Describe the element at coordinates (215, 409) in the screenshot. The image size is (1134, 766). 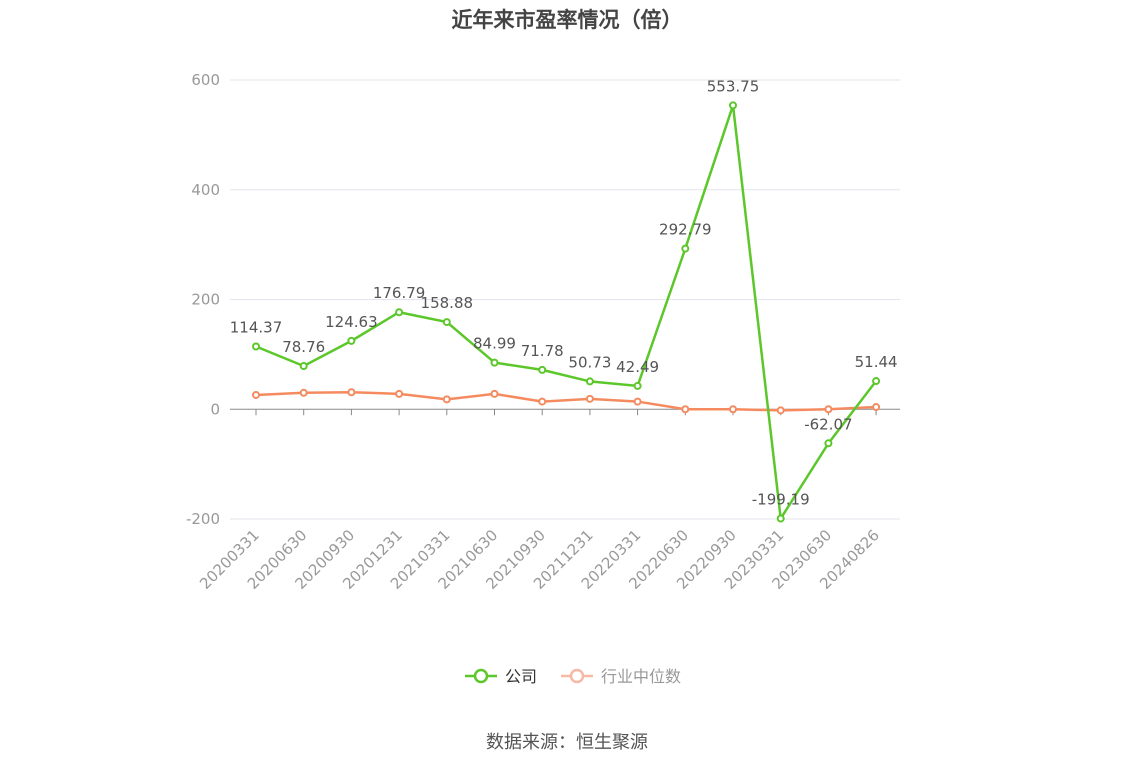
I see `y-tick-label: 0` at that location.